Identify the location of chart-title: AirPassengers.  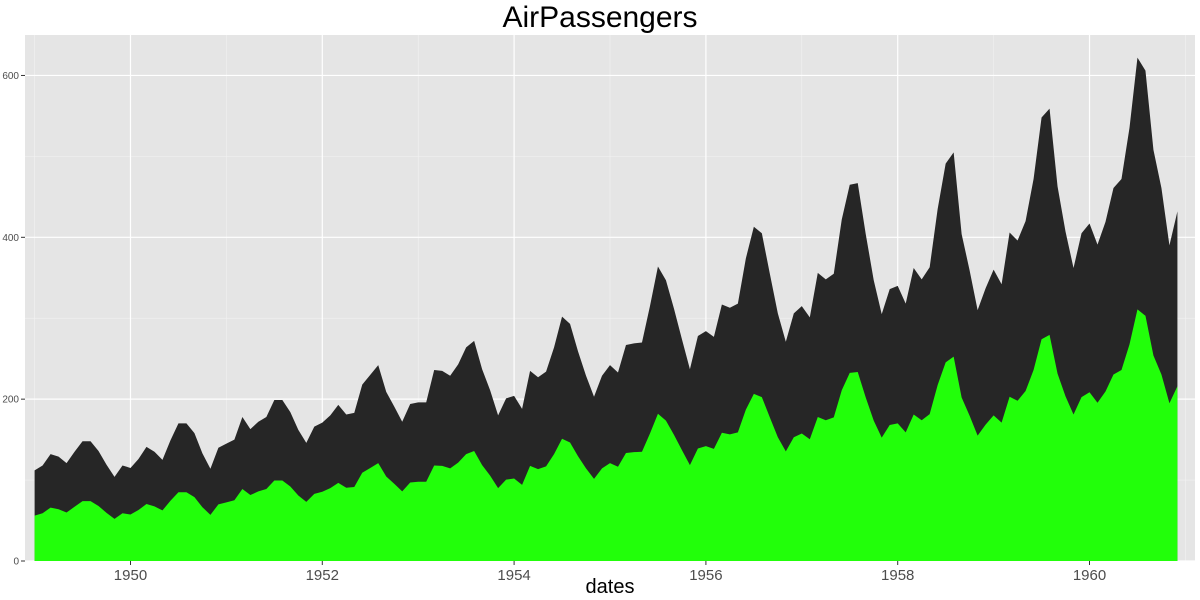
(600, 17).